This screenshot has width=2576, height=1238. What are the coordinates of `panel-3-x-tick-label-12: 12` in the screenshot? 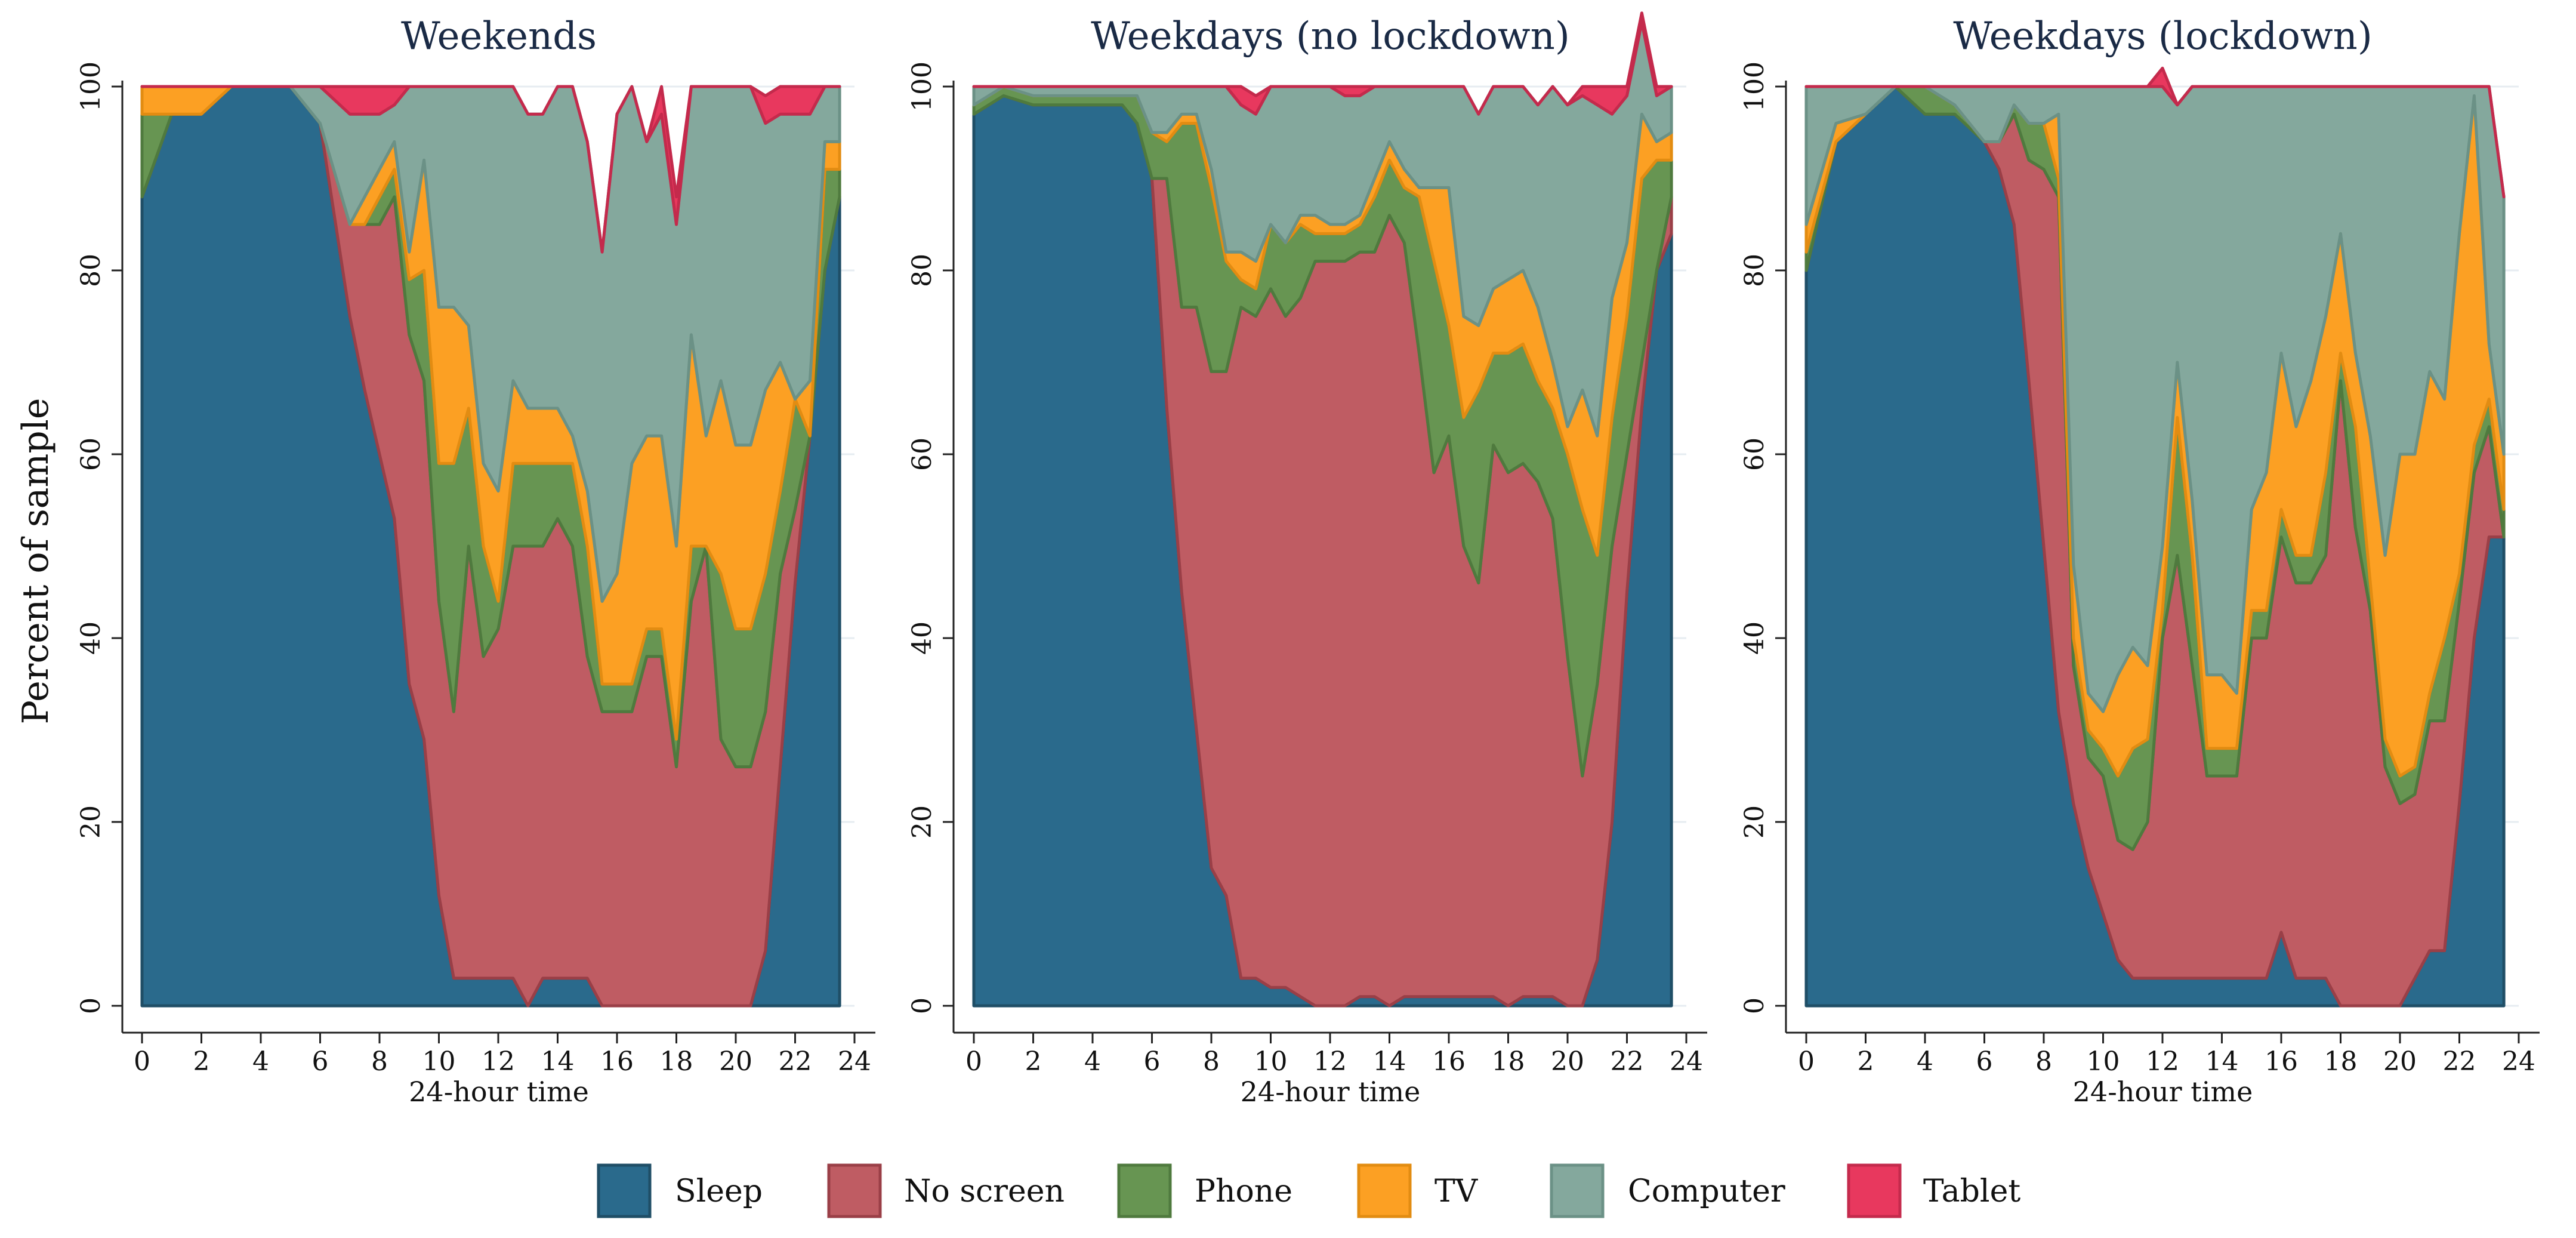 It's located at (2163, 1061).